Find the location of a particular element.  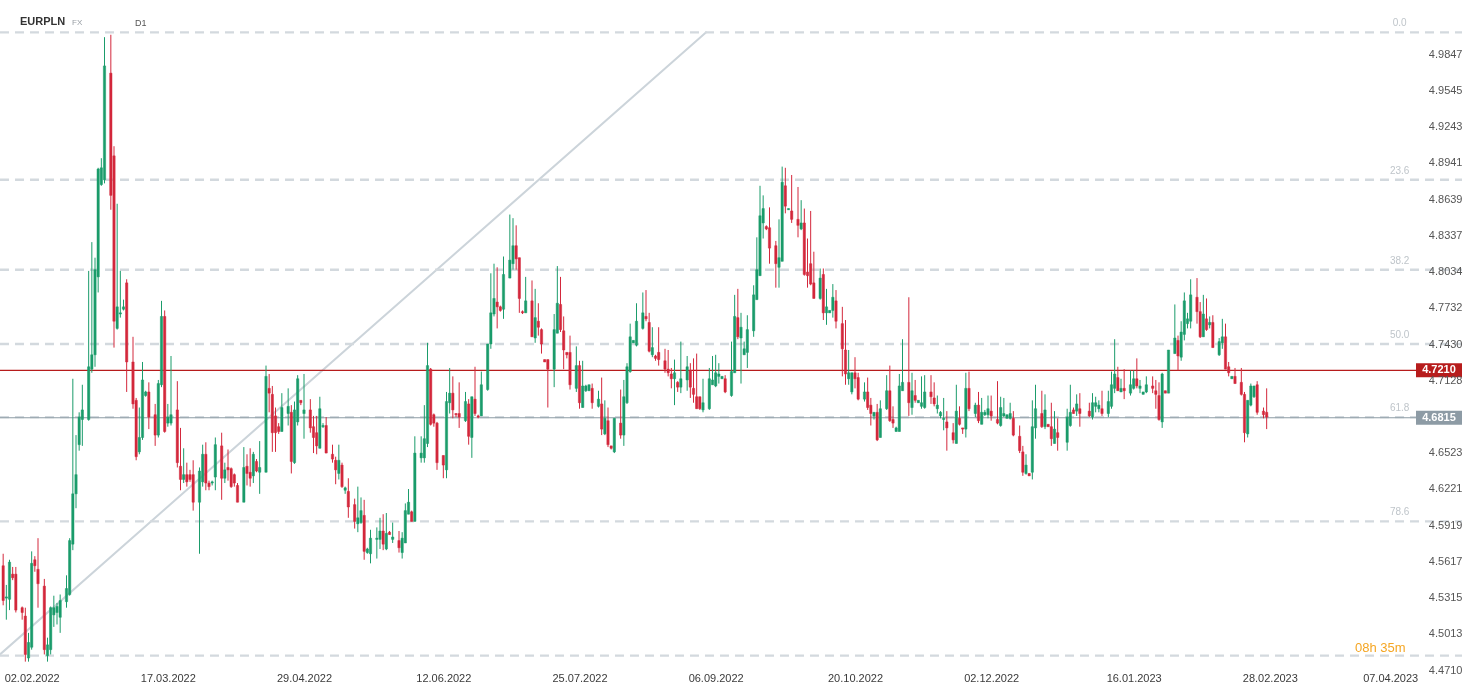

y-tick-label: 4.5617 is located at coordinates (1445, 560).